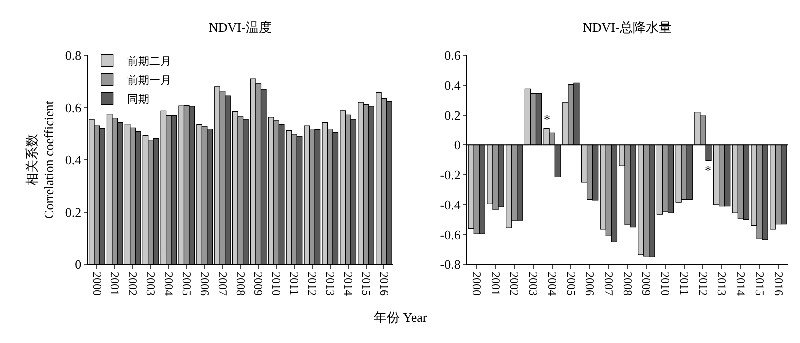 Image resolution: width=800 pixels, height=343 pixels. Describe the element at coordinates (40, 159) in the screenshot. I see `y-axis-title: 相关系数 Correlation coefficient` at that location.